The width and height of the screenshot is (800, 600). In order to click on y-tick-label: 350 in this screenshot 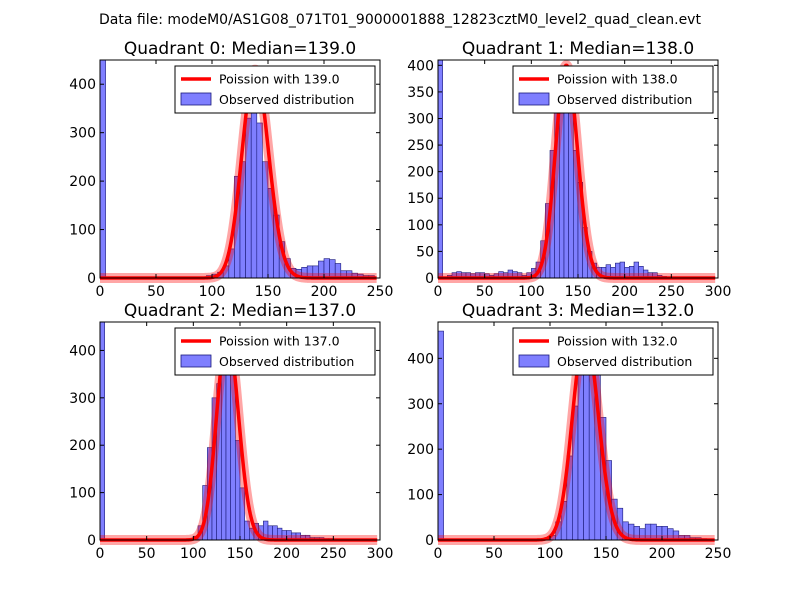, I will do `click(420, 93)`.